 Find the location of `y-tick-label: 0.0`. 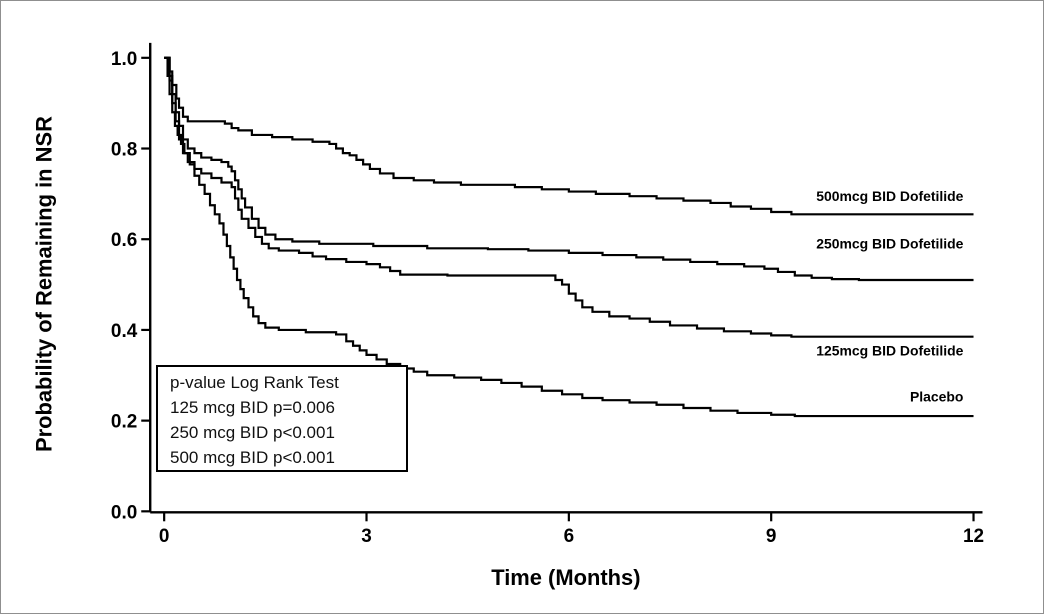

y-tick-label: 0.0 is located at coordinates (124, 512).